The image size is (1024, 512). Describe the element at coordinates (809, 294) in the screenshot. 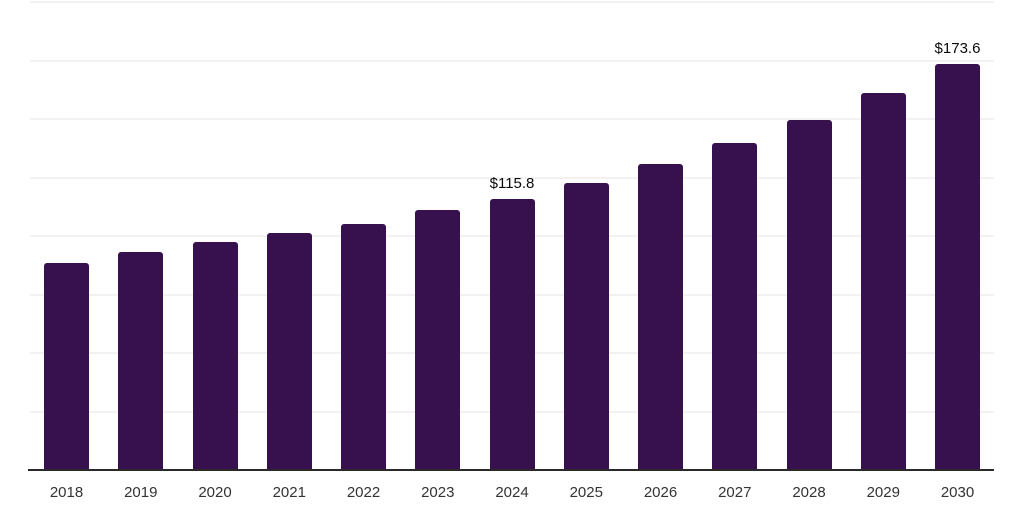

I see `bar-2028` at that location.